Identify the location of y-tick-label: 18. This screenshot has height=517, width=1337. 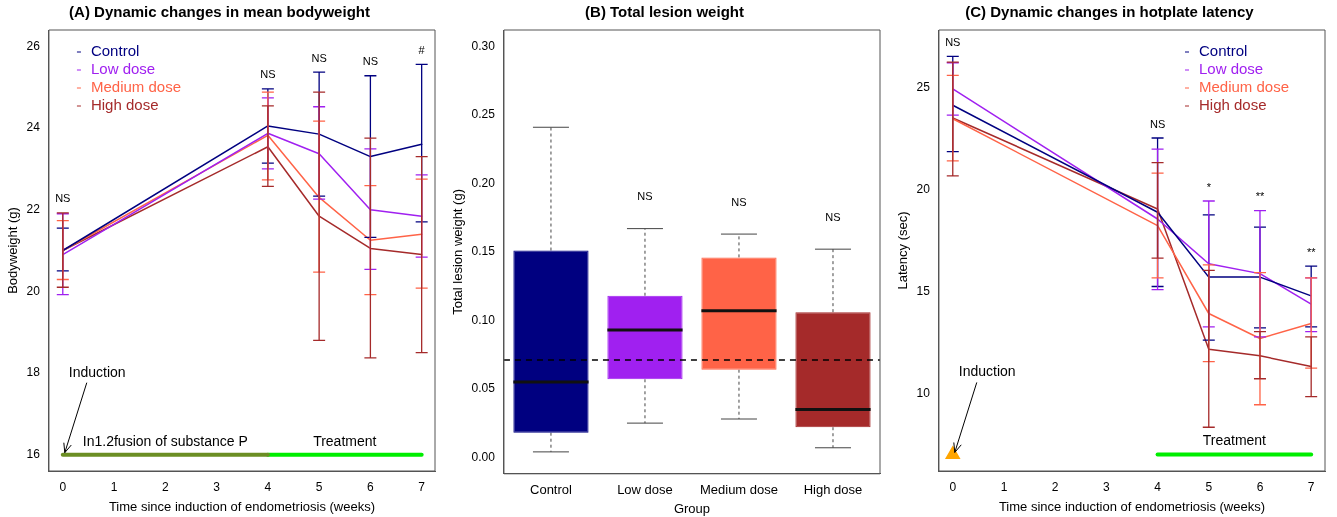
(33, 372).